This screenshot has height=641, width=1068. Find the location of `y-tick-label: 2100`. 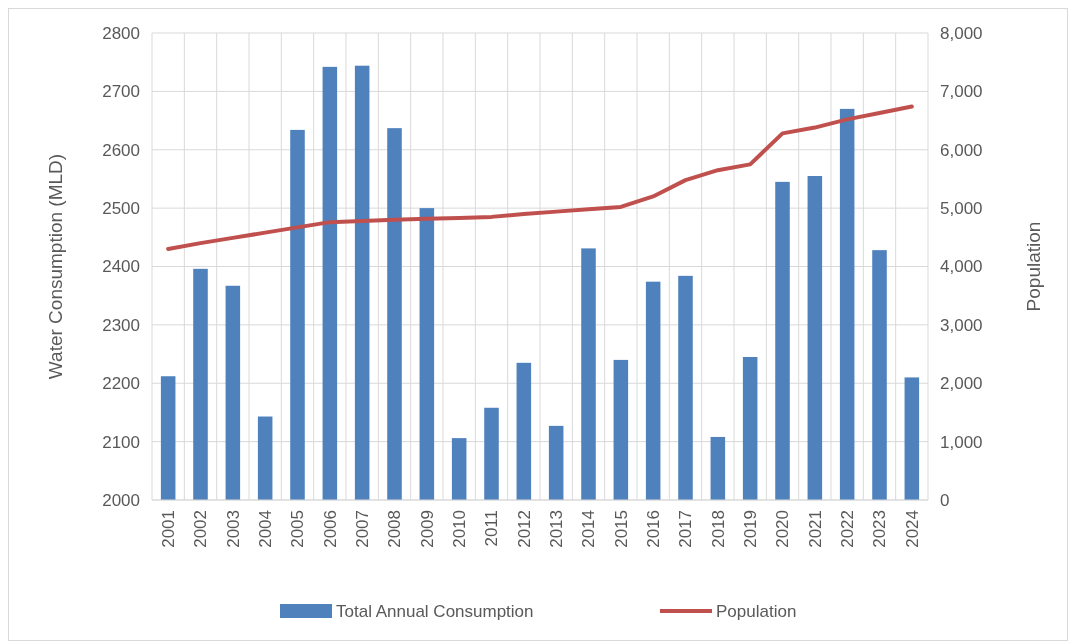

y-tick-label: 2100 is located at coordinates (121, 442).